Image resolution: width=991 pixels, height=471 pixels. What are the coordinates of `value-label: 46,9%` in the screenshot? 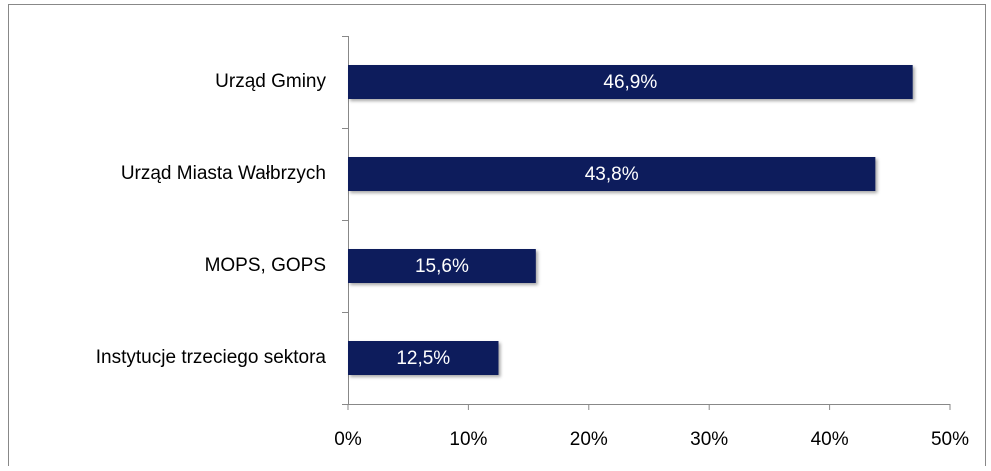 It's located at (630, 82).